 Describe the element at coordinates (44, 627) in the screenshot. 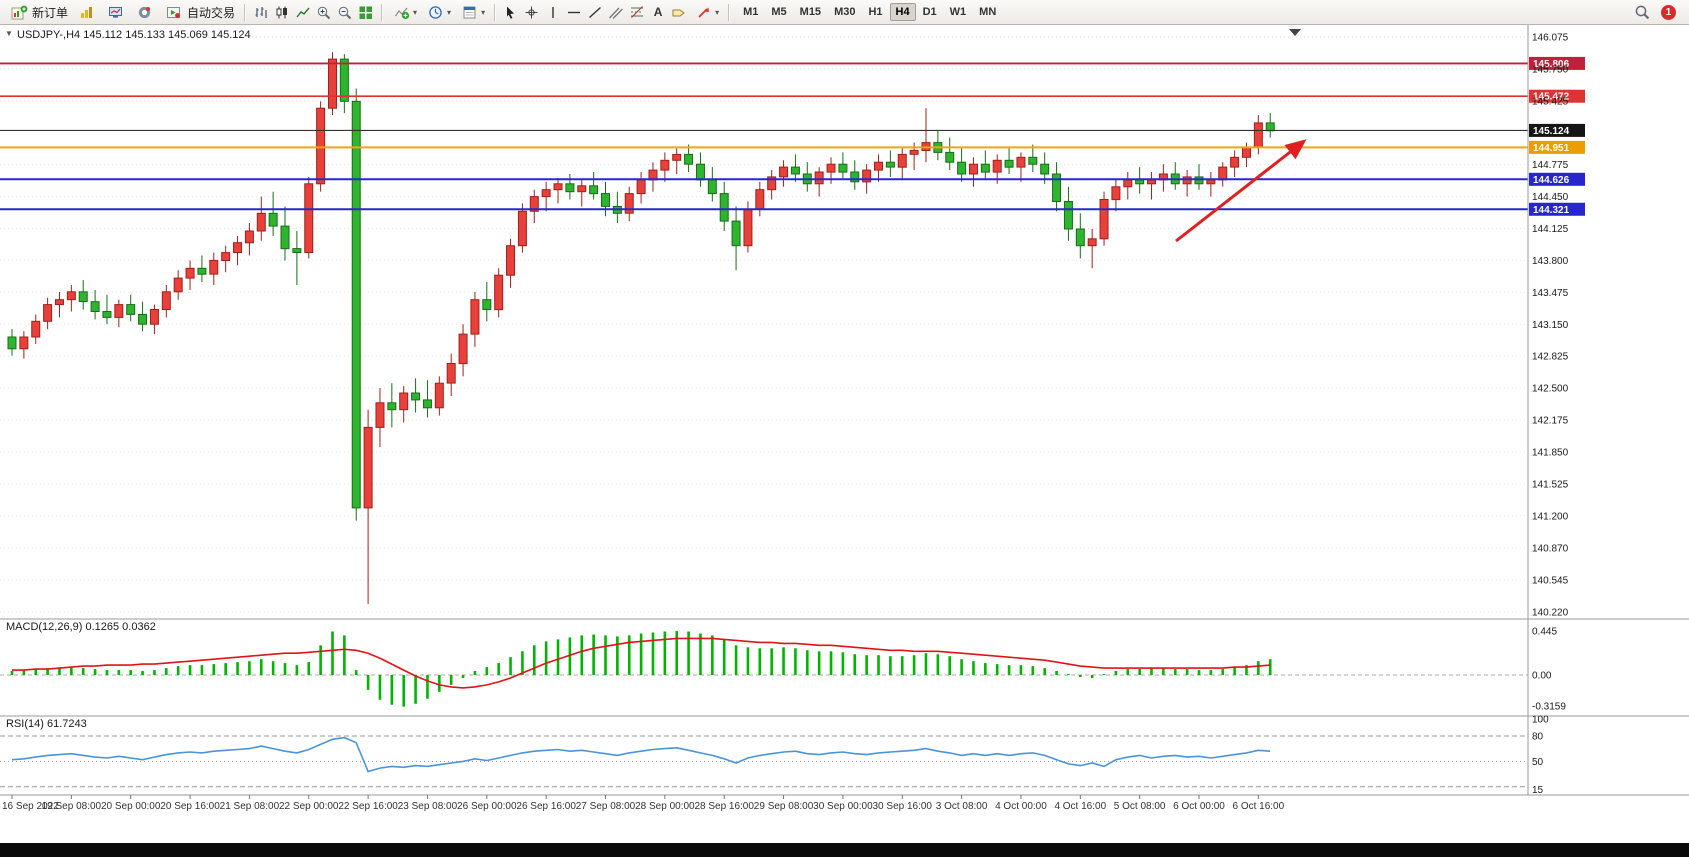

I see `macd-label: MACD(12,26,9)` at that location.